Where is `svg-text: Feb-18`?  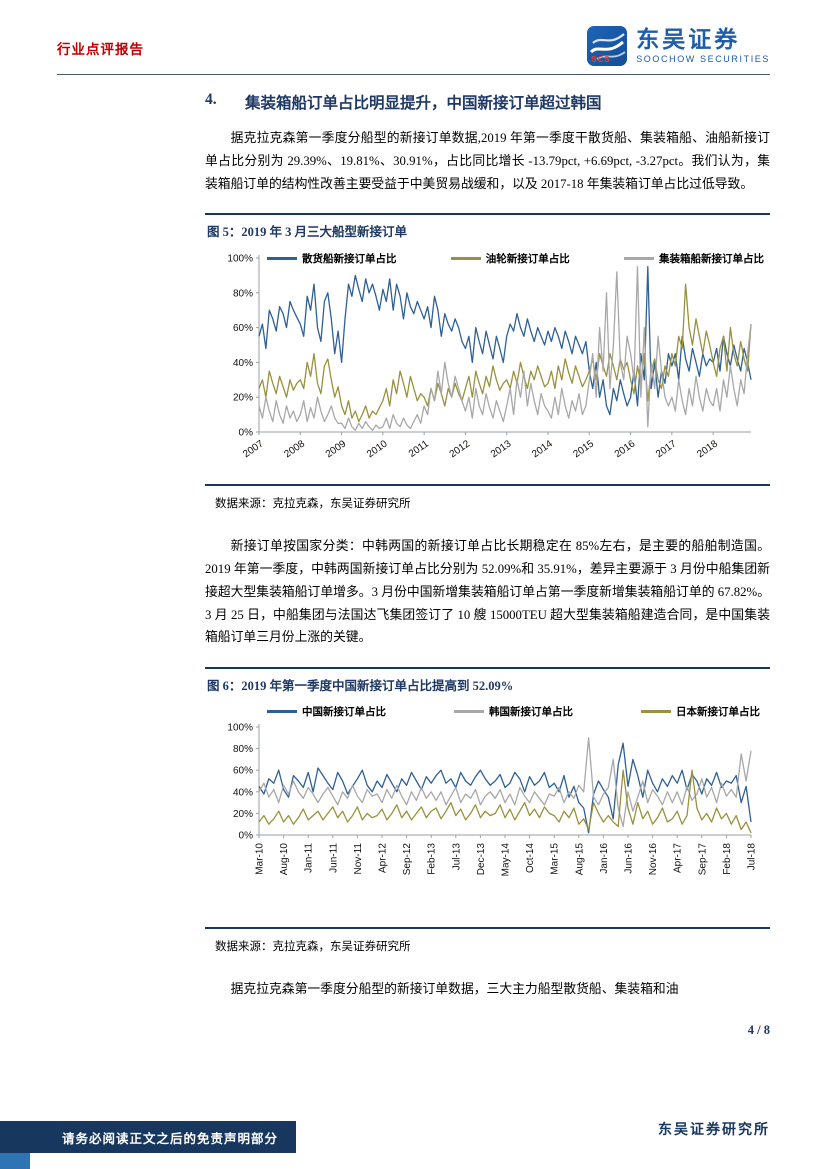 svg-text: Feb-18 is located at coordinates (727, 859).